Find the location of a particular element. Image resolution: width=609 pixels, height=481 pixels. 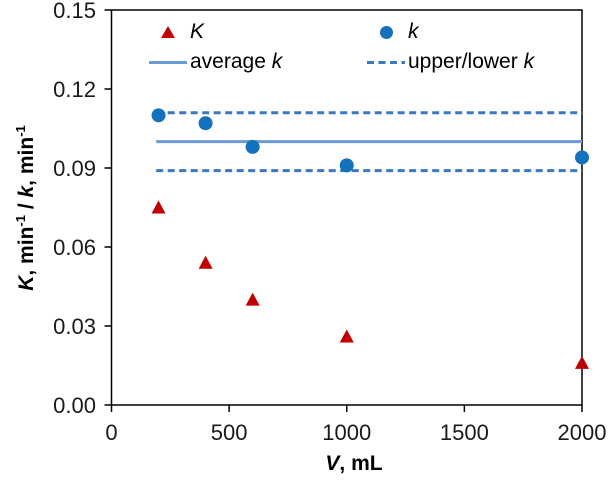

triangle-marker-icon is located at coordinates (168, 32).